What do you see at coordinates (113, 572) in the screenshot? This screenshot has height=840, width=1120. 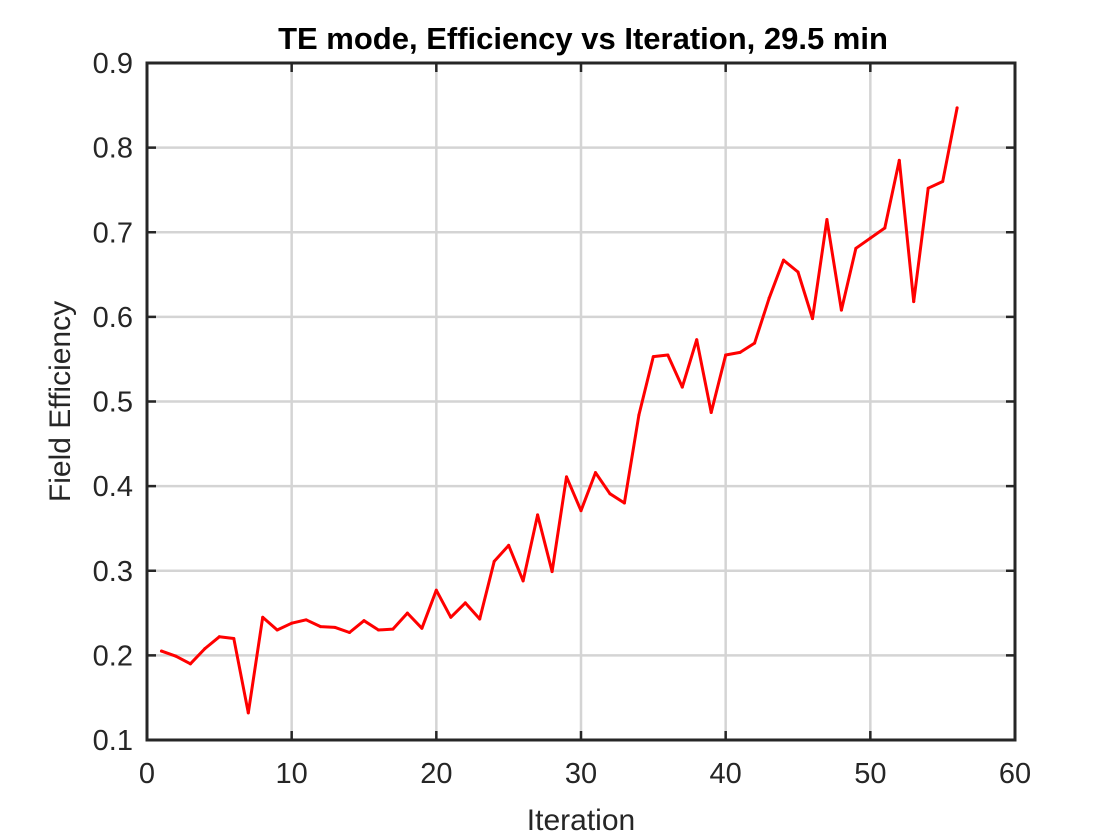 I see `y-tick-label: 0.3` at bounding box center [113, 572].